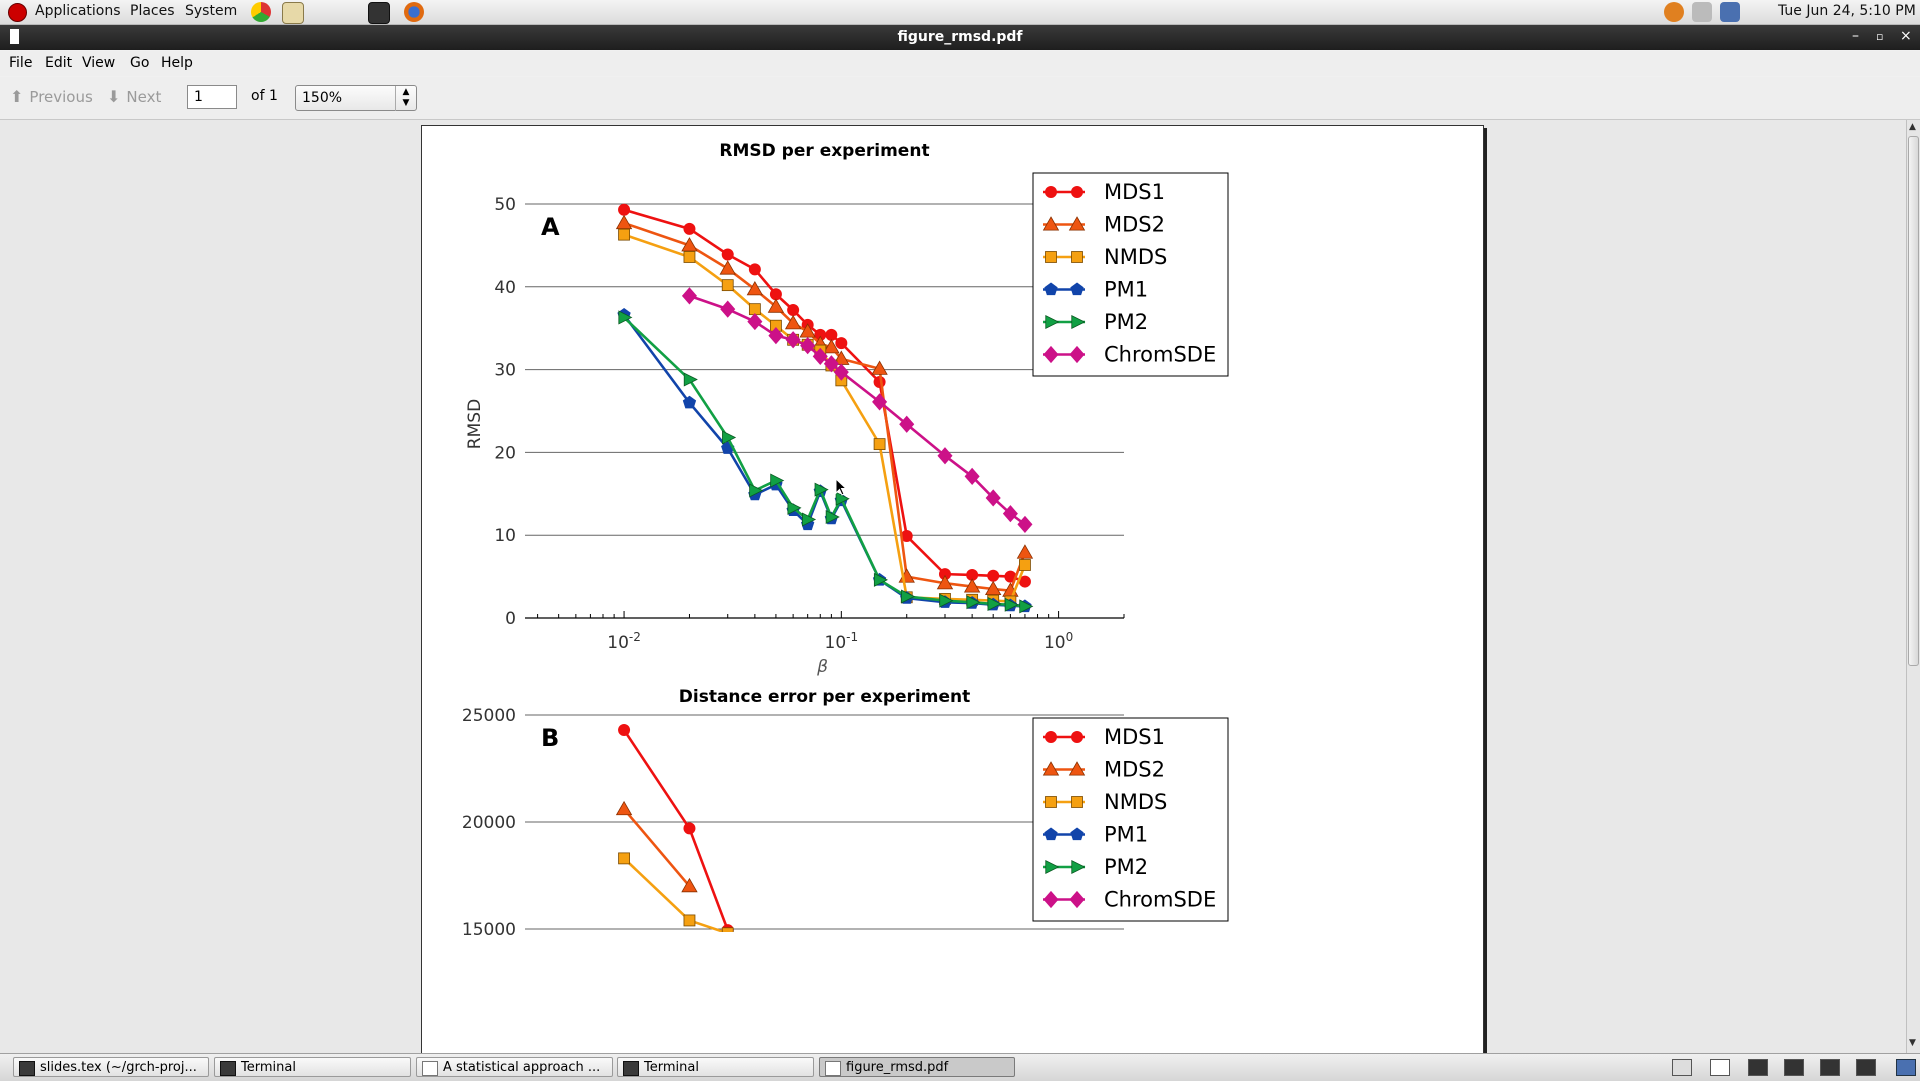 This screenshot has height=1081, width=1920. What do you see at coordinates (505, 371) in the screenshot?
I see `y-tick-label: 30` at bounding box center [505, 371].